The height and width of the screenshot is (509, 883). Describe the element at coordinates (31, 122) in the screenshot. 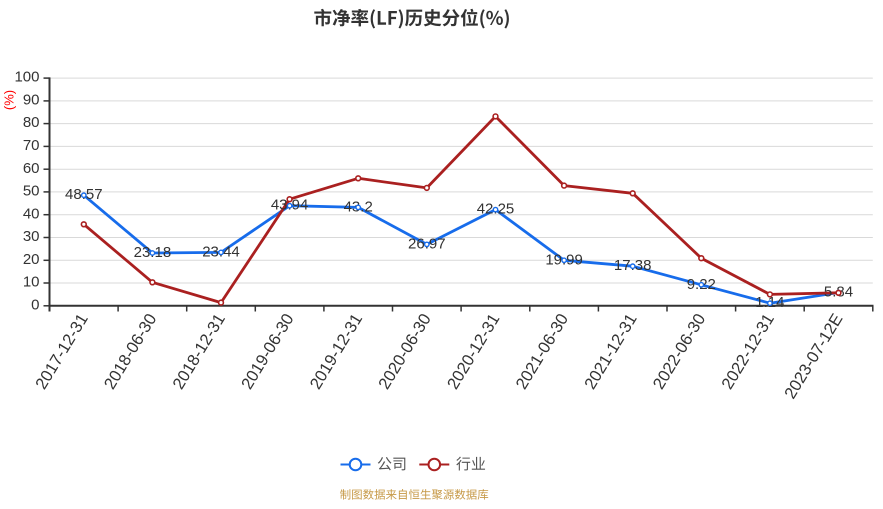

I see `svg-text: 80` at that location.